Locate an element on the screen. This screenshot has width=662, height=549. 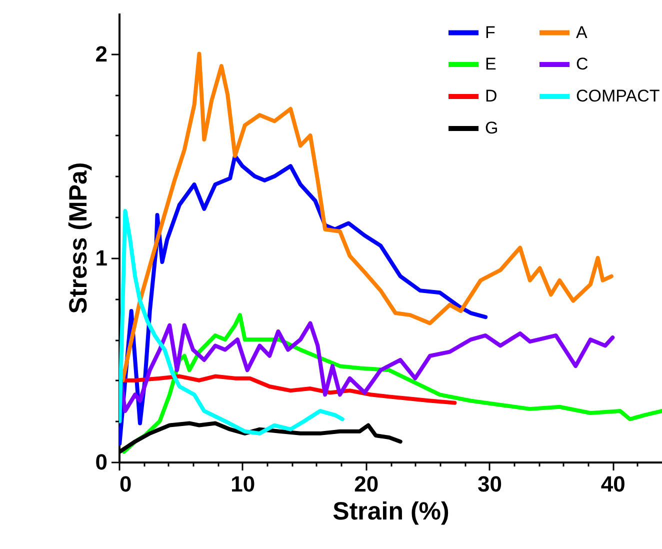
legend-label: COMPACT is located at coordinates (618, 96).